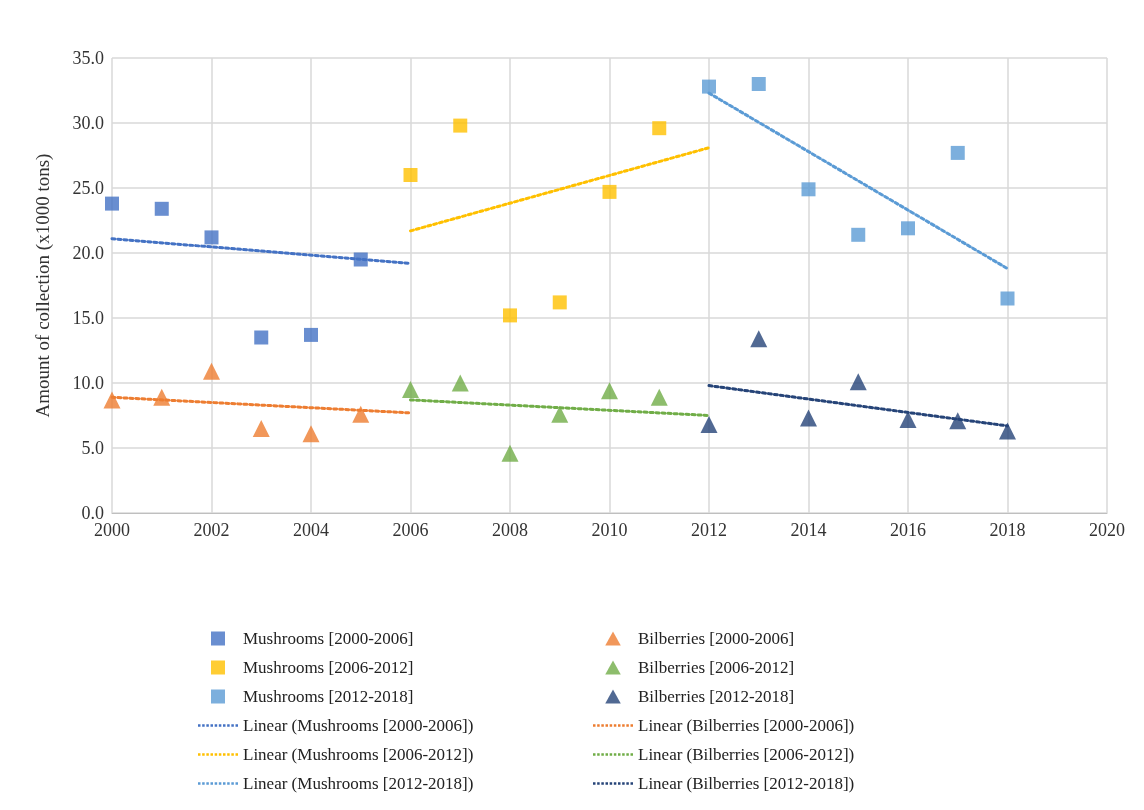 The width and height of the screenshot is (1144, 810). I want to click on legend-label: Linear (Mushrooms [2000-2006]), so click(358, 725).